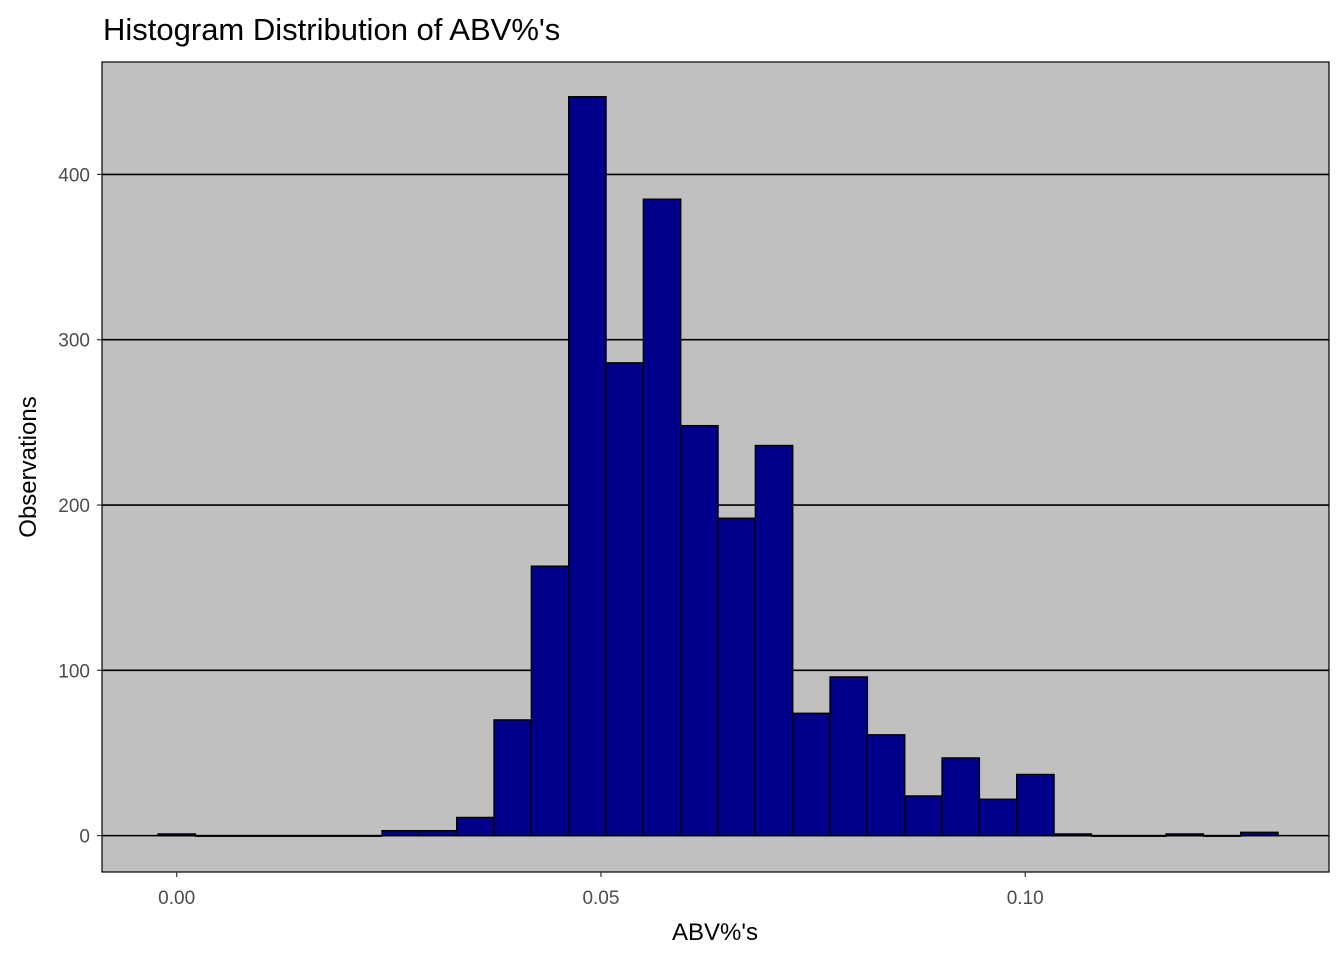 The width and height of the screenshot is (1344, 960). I want to click on y-tick-label: 300, so click(74, 341).